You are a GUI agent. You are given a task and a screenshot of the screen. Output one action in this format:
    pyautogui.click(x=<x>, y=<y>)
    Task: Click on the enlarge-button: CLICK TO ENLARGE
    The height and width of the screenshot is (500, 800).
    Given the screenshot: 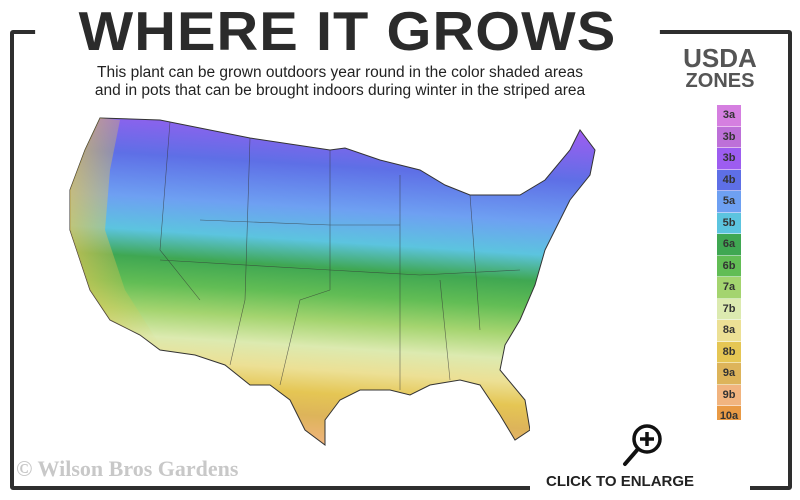 What is the action you would take?
    pyautogui.click(x=640, y=460)
    